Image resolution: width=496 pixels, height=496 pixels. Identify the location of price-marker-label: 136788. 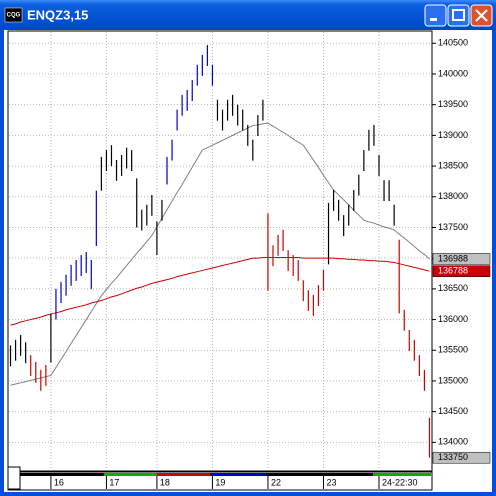
(453, 271).